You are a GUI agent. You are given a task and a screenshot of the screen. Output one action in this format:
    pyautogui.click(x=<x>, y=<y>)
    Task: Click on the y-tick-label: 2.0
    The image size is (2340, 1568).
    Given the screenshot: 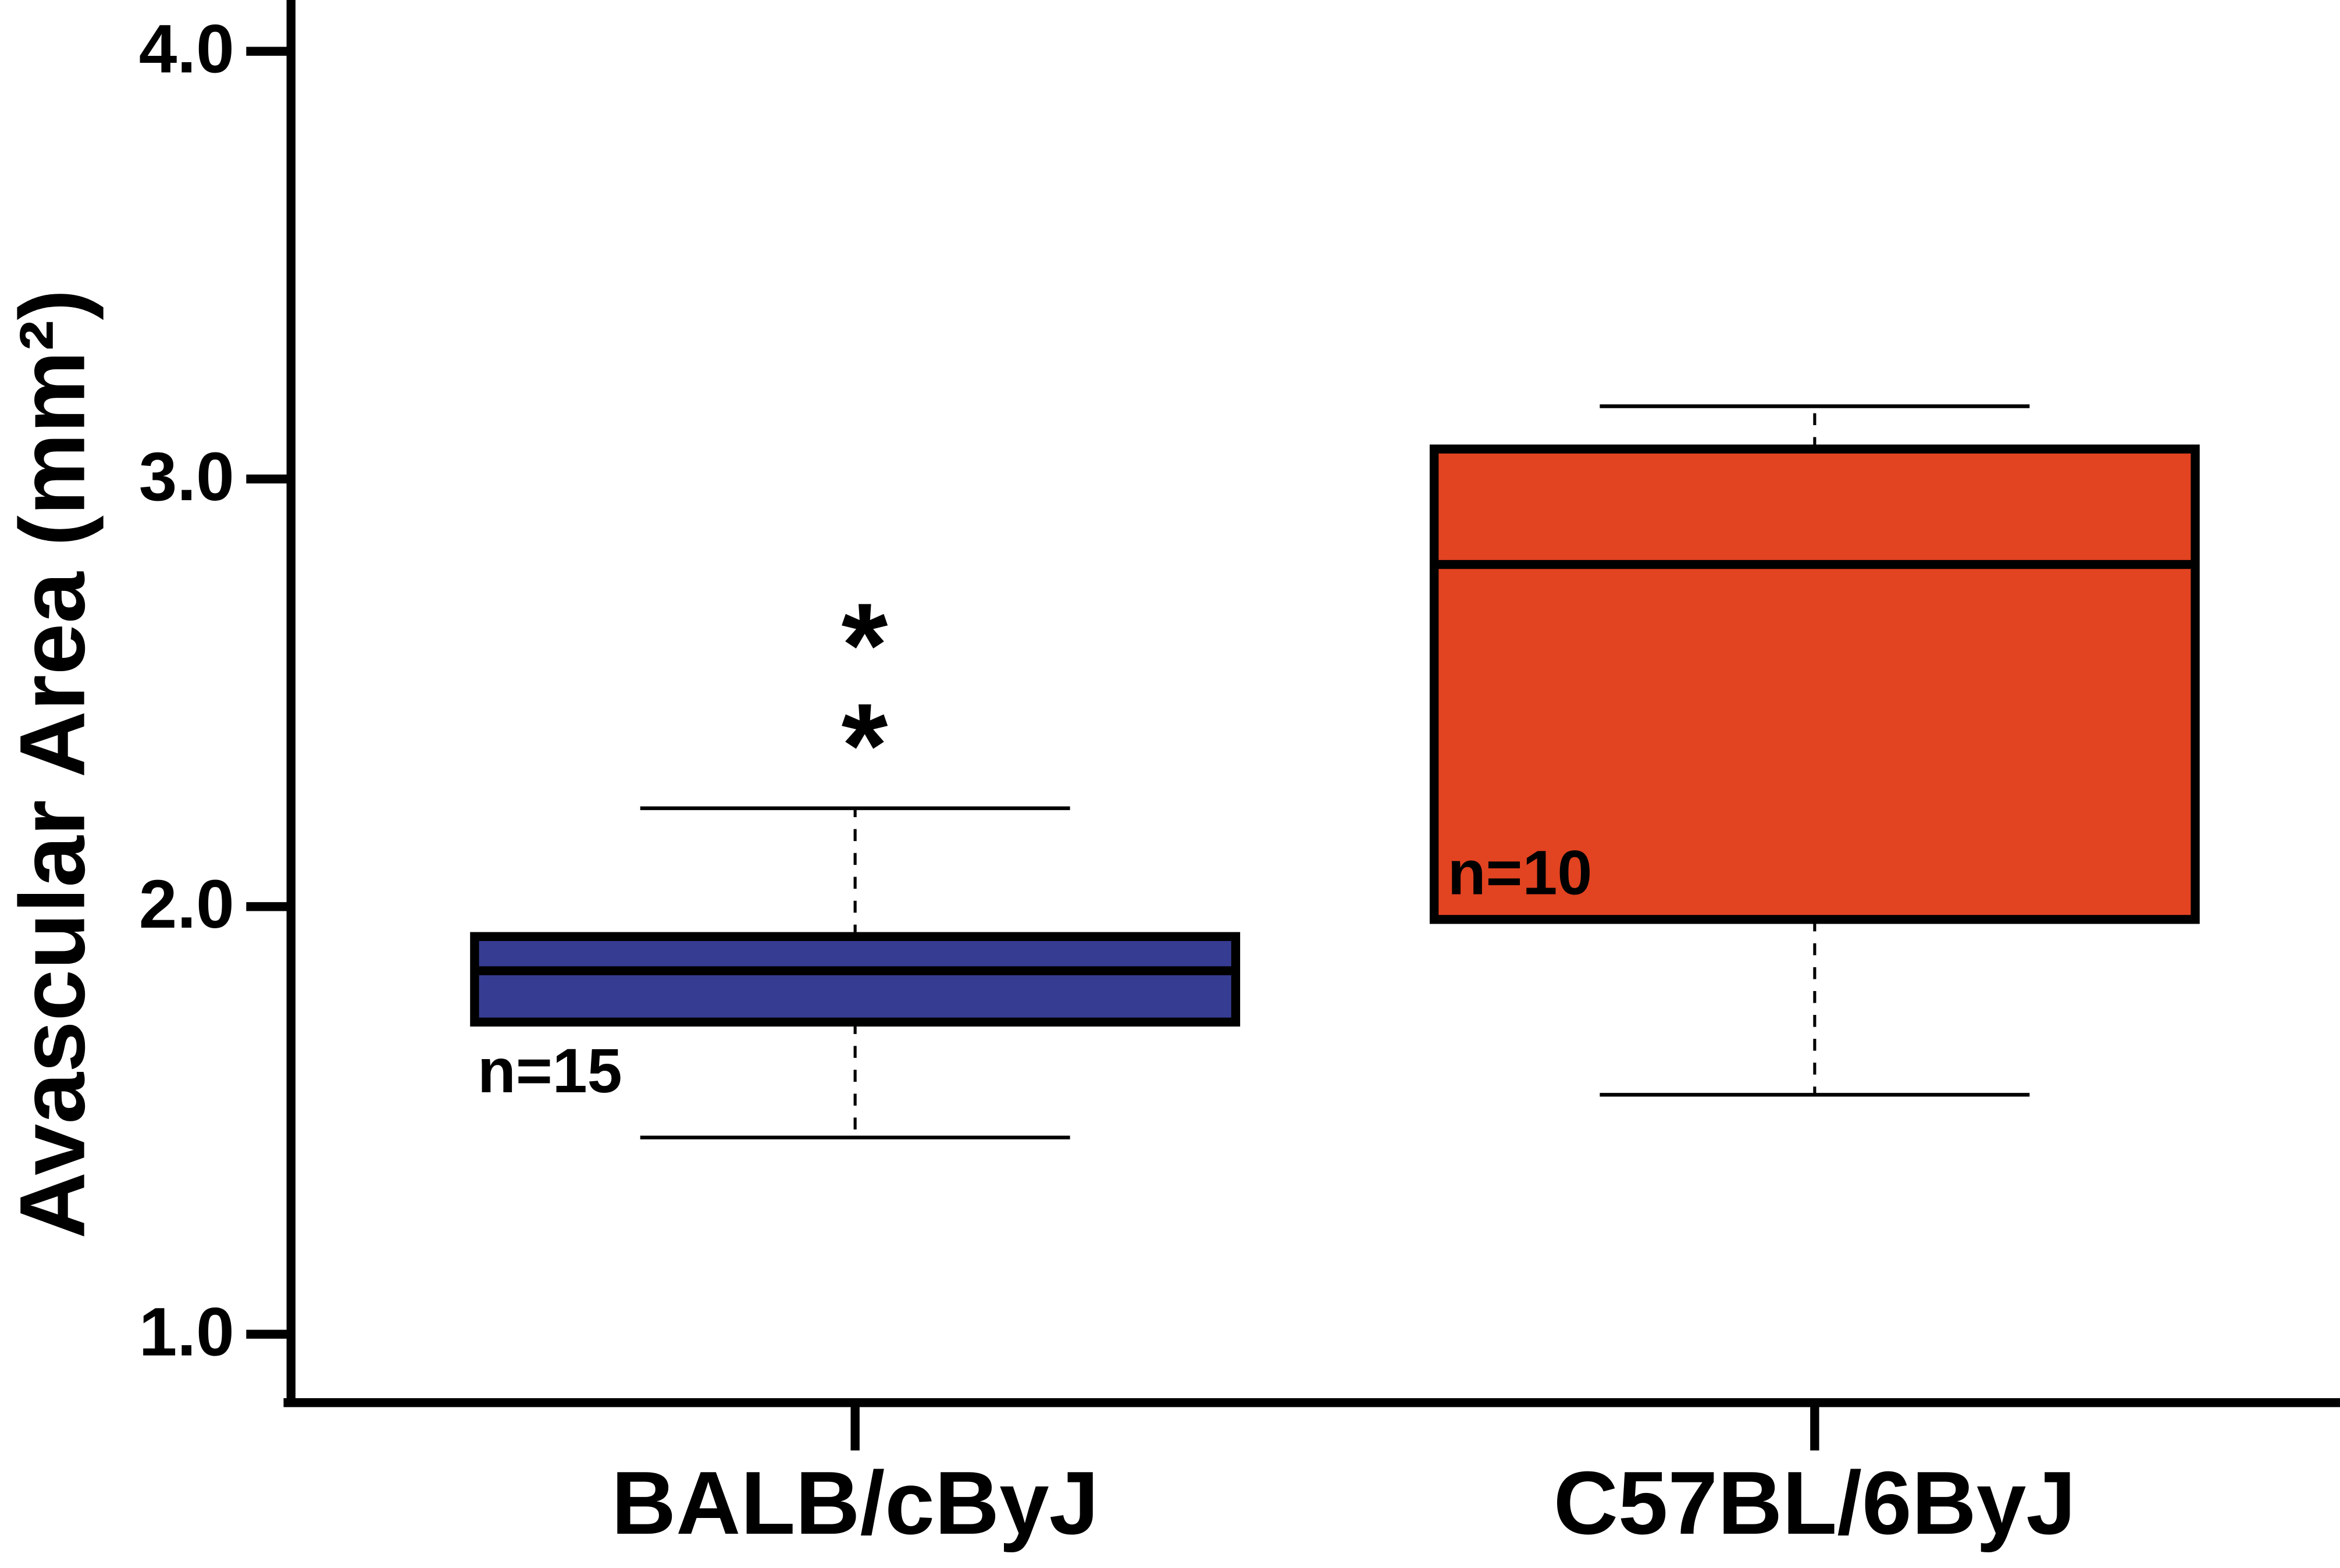 What is the action you would take?
    pyautogui.click(x=186, y=904)
    